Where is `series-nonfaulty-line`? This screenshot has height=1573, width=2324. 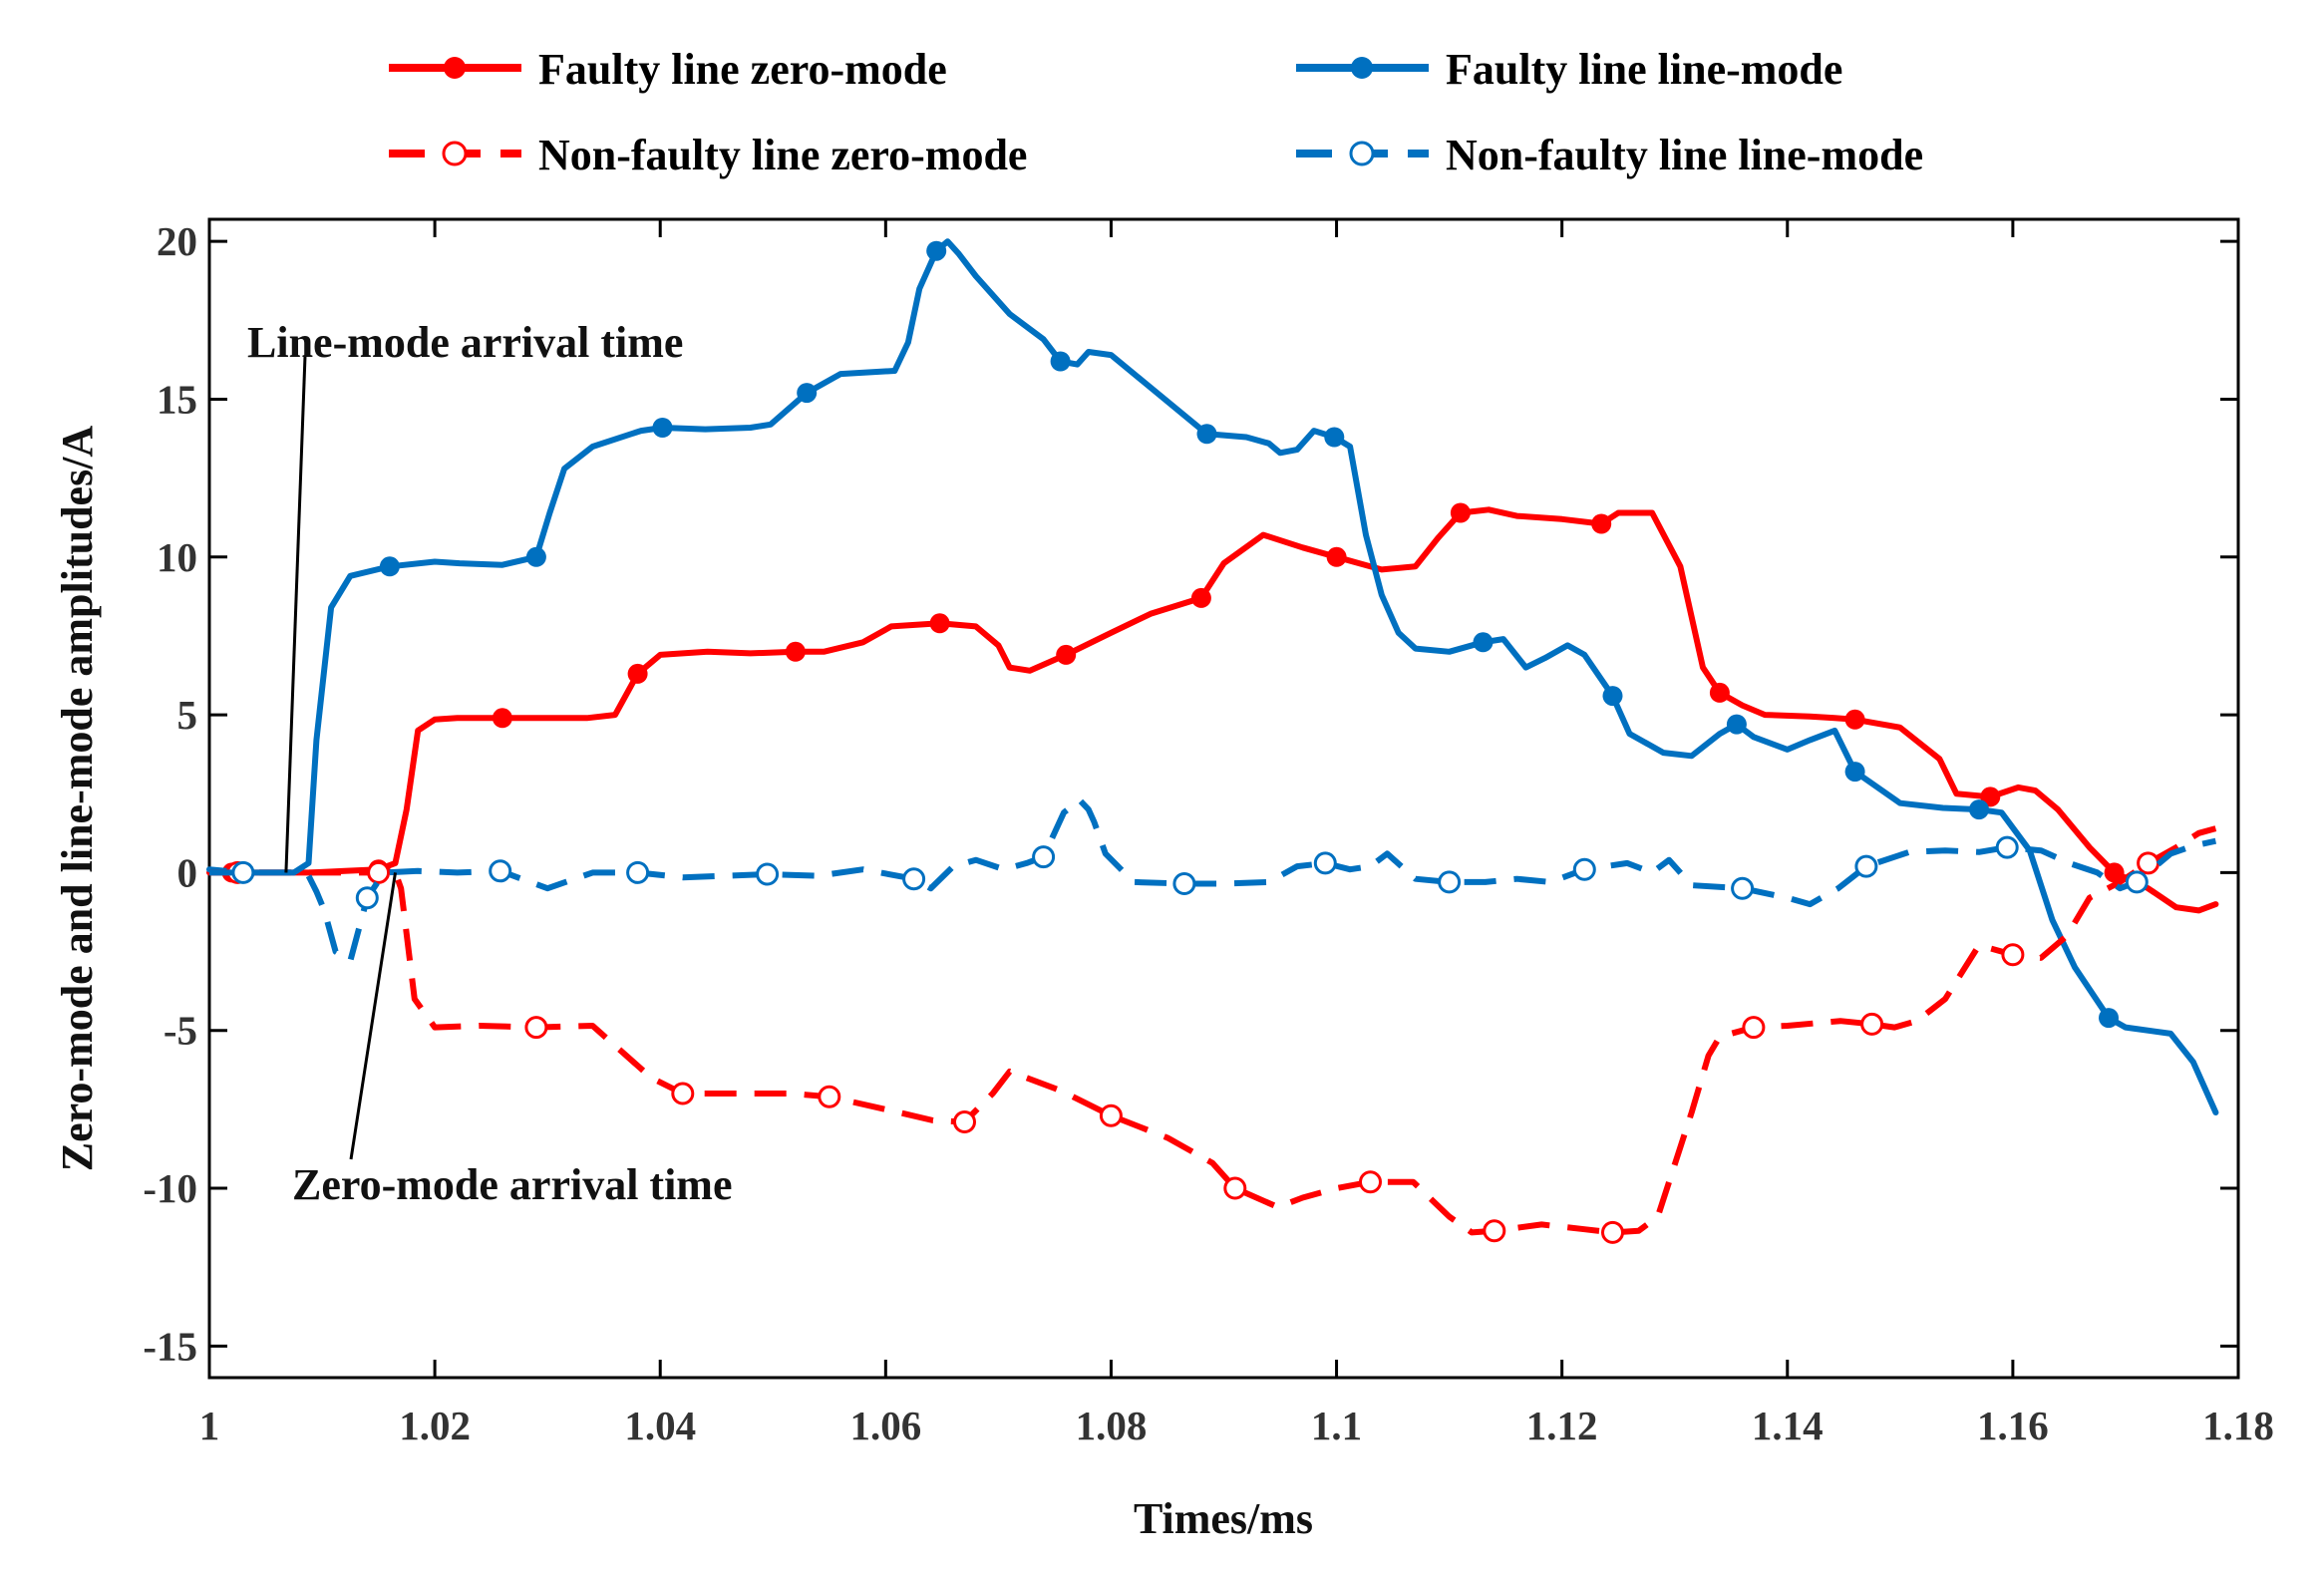 series-nonfaulty-line is located at coordinates (1213, 880).